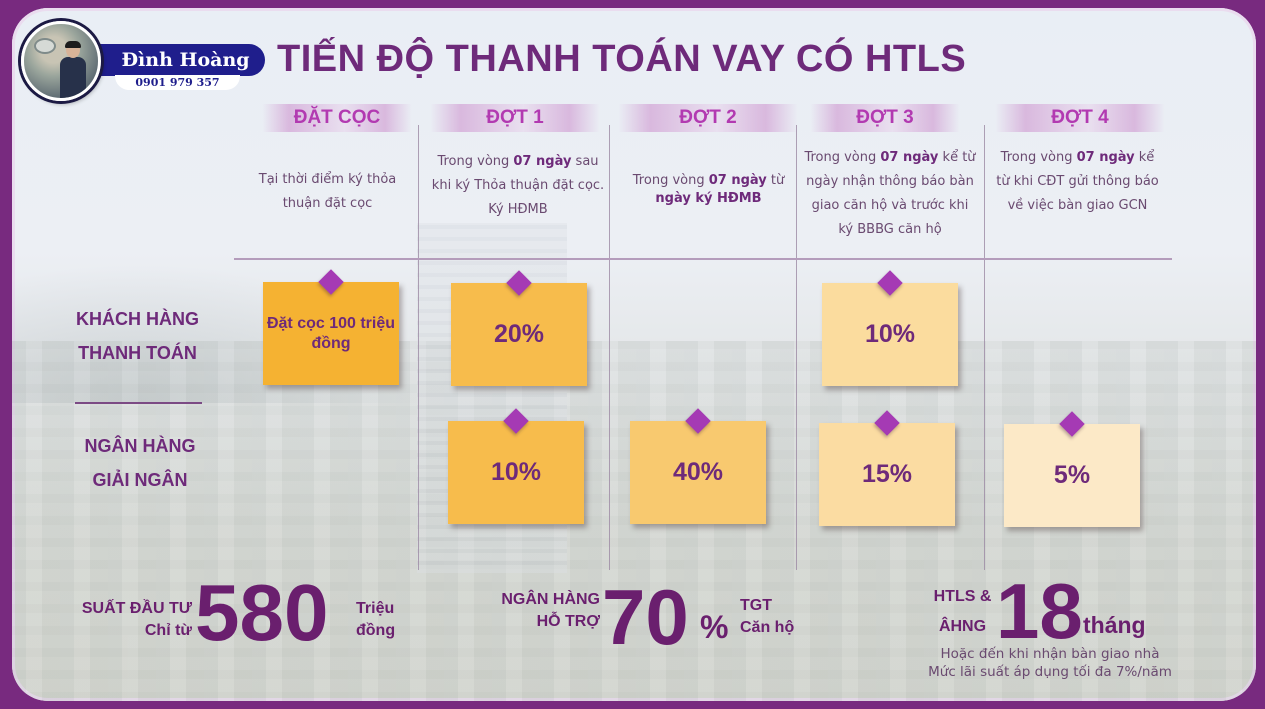 The height and width of the screenshot is (709, 1265). I want to click on investment-unit: Triệu đồng, so click(376, 619).